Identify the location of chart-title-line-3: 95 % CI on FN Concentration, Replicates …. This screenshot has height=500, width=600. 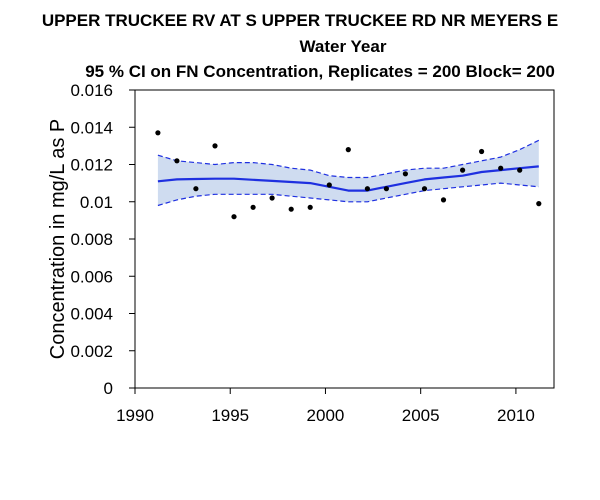
(320, 71).